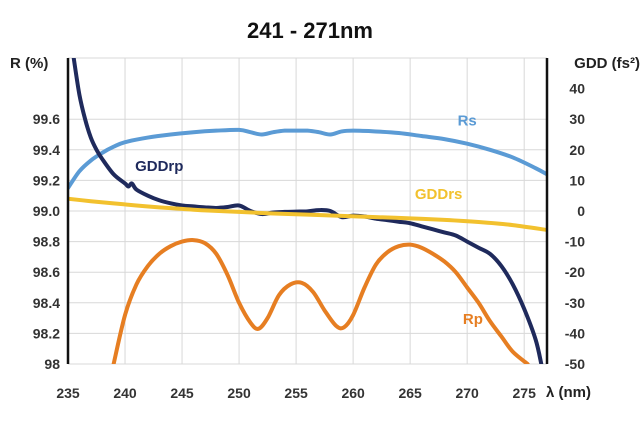  Describe the element at coordinates (46, 211) in the screenshot. I see `y-left-tick-label: 99.0` at that location.